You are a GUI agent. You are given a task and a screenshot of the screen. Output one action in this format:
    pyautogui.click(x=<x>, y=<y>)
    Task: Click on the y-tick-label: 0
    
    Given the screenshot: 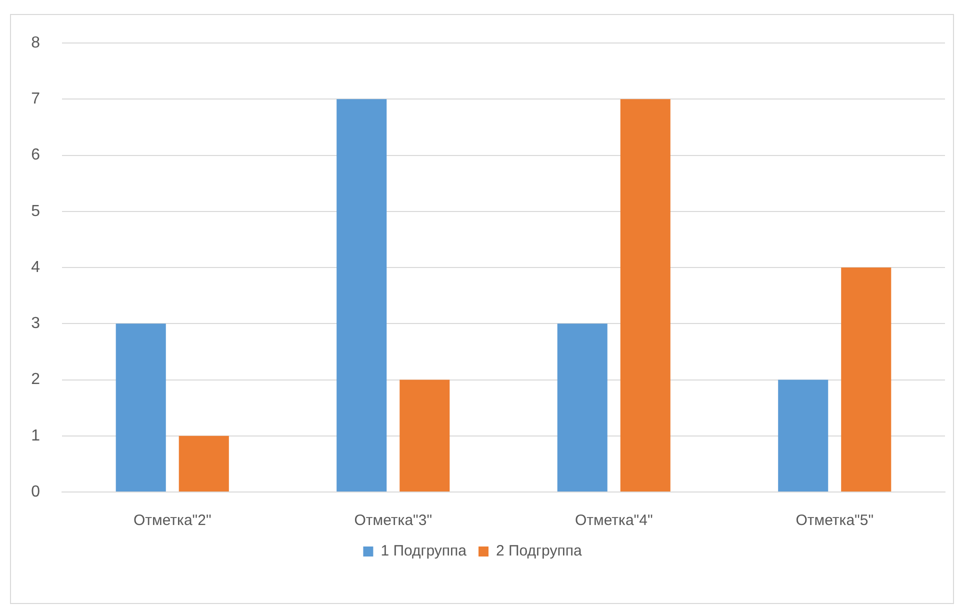 What is the action you would take?
    pyautogui.click(x=35, y=491)
    